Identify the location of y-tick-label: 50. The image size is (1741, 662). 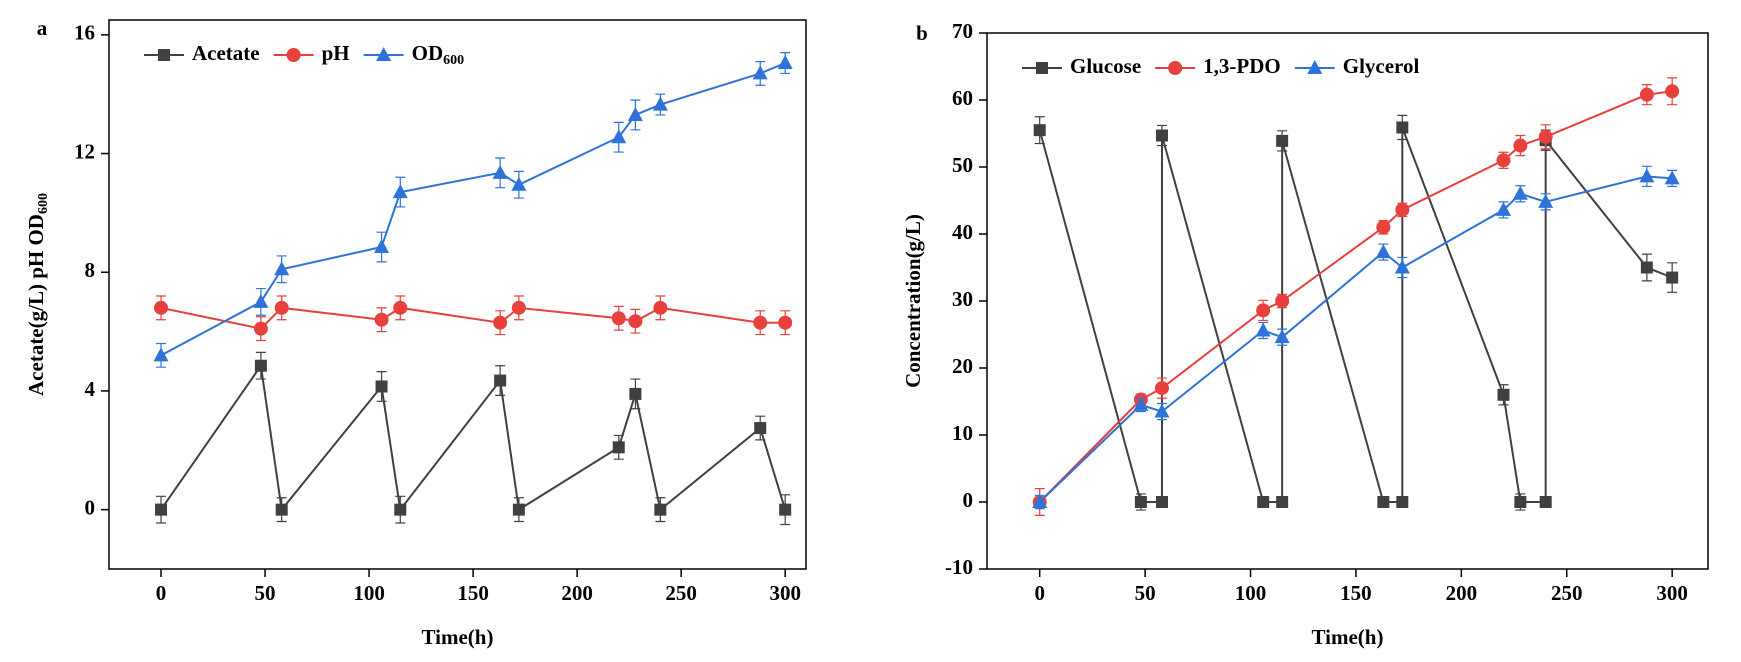
(962, 165).